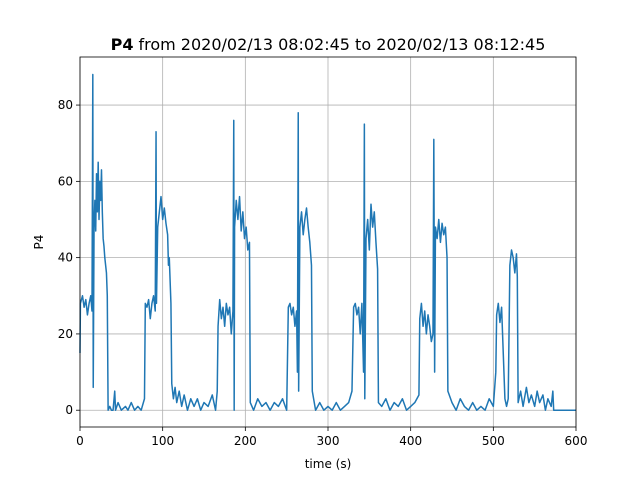 Image resolution: width=640 pixels, height=484 pixels. Describe the element at coordinates (65, 105) in the screenshot. I see `y-tick-label: 80` at that location.